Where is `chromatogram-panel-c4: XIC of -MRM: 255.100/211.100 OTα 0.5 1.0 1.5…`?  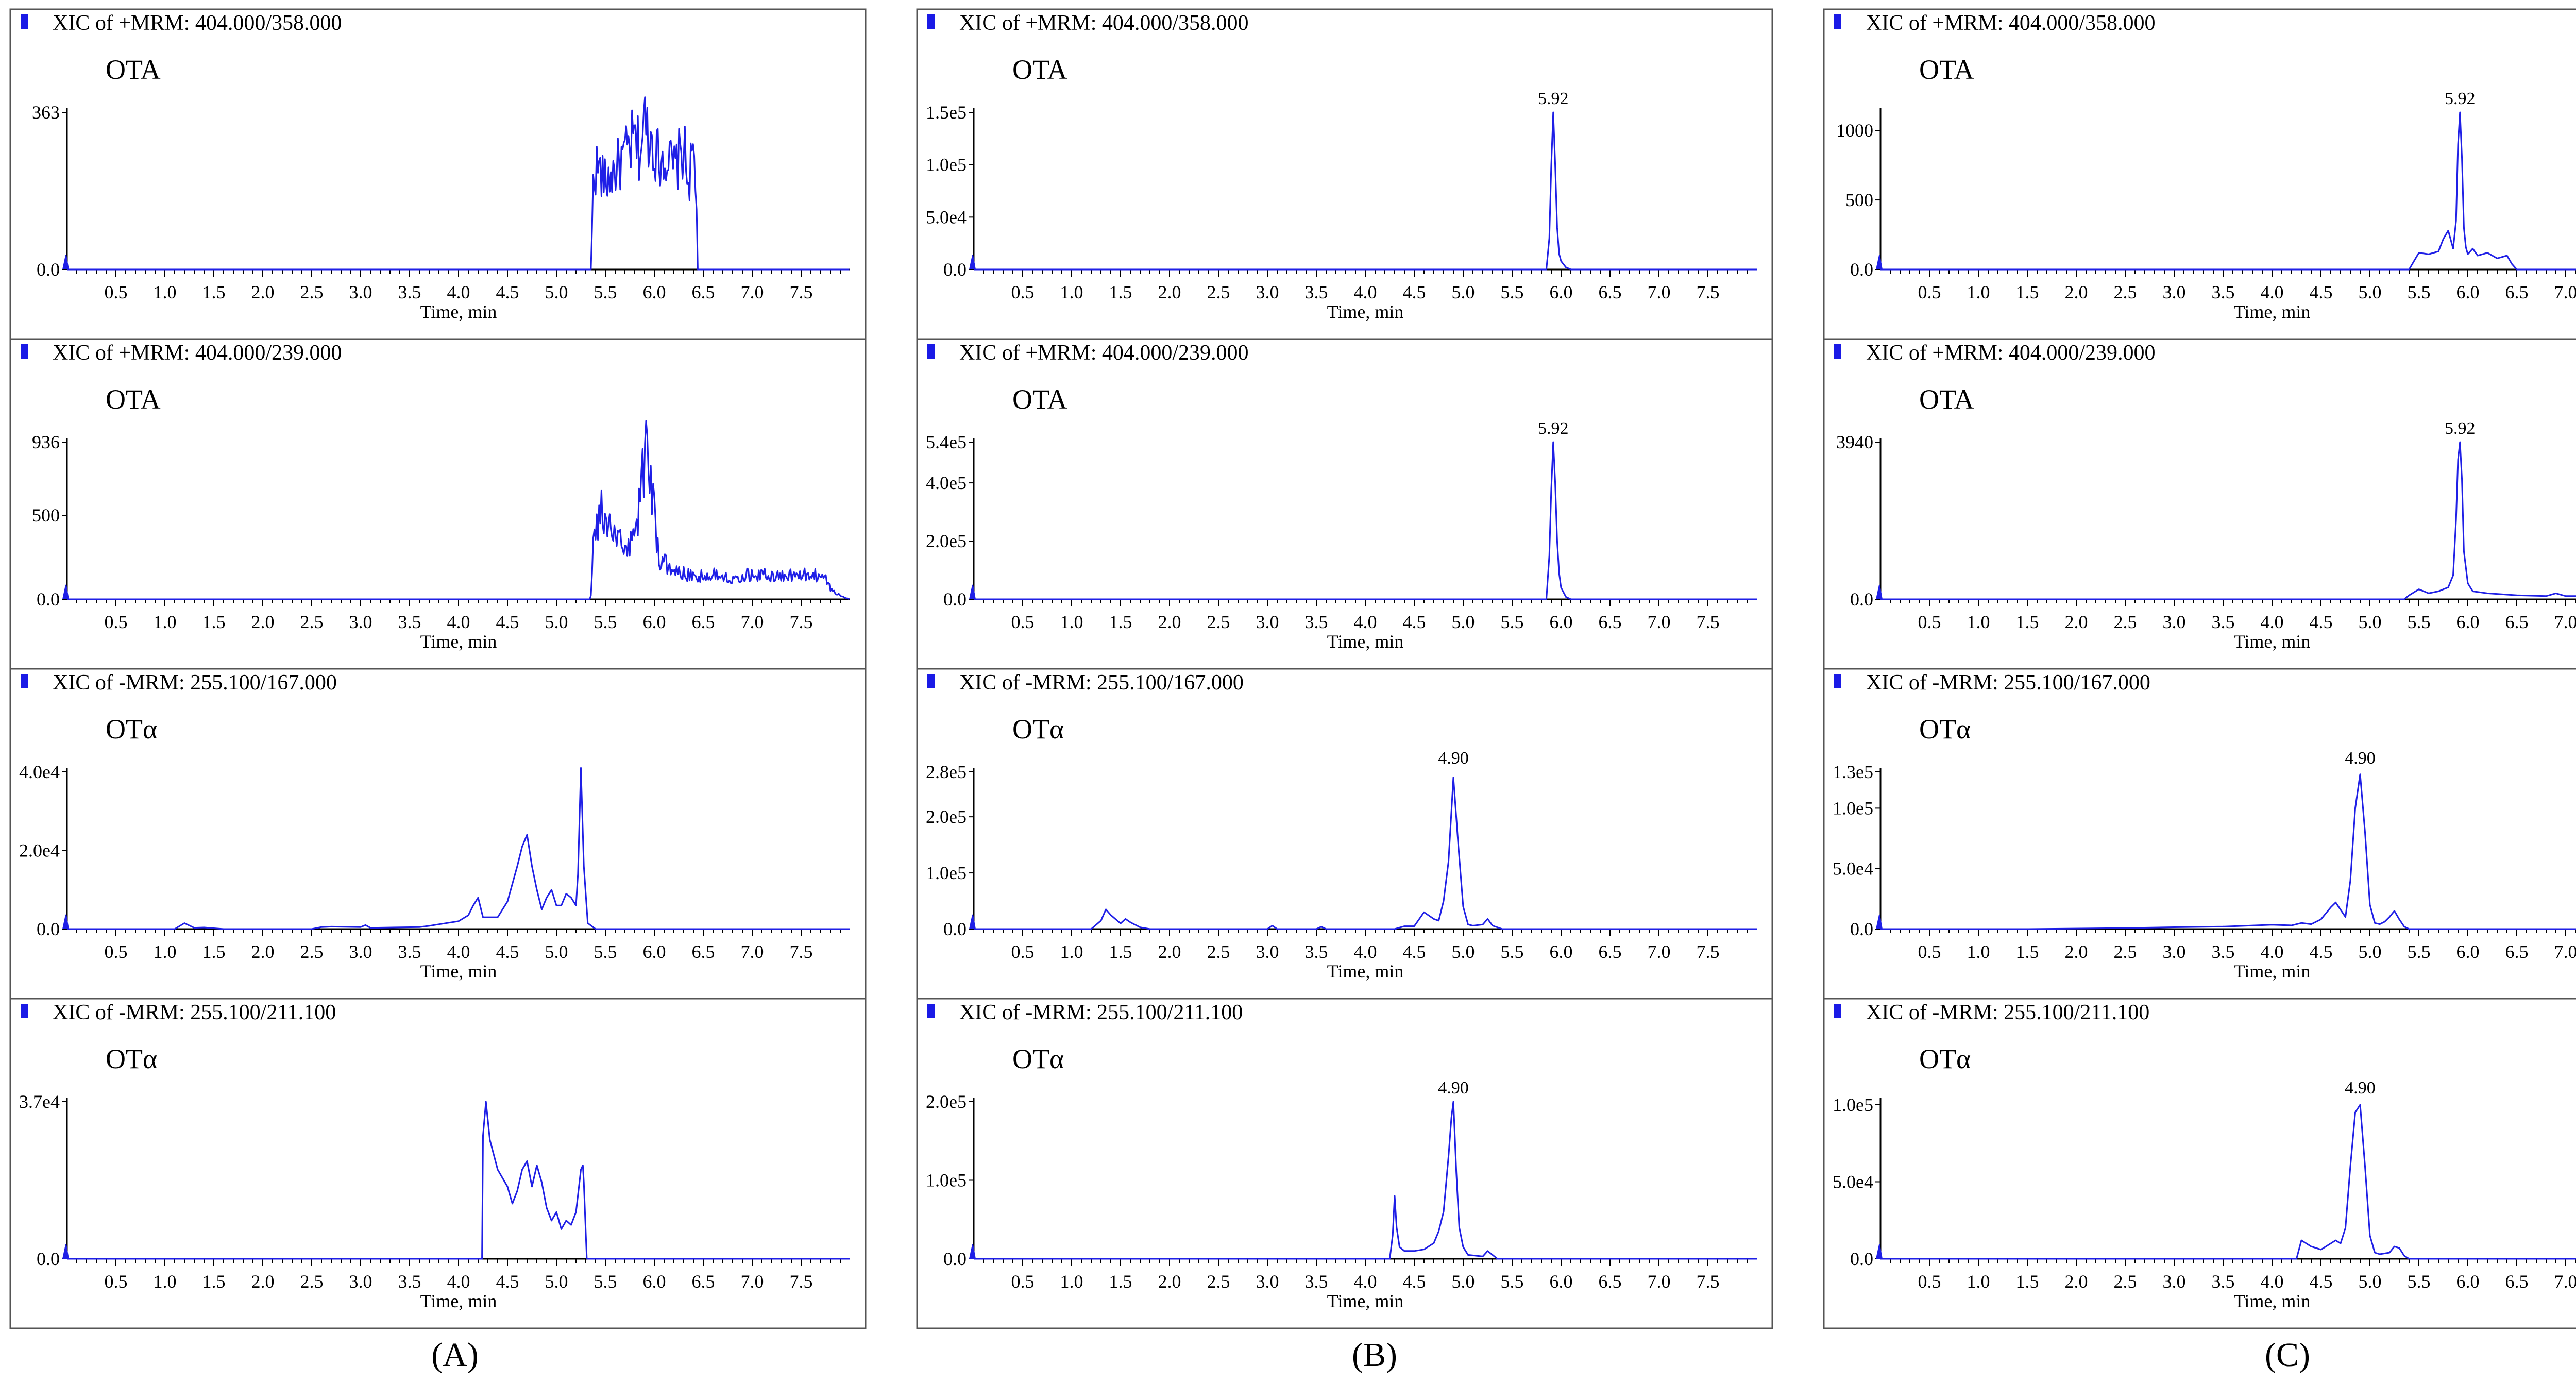 chromatogram-panel-c4: XIC of -MRM: 255.100/211.100 OTα 0.5 1.0 1.5… is located at coordinates (2199, 1163).